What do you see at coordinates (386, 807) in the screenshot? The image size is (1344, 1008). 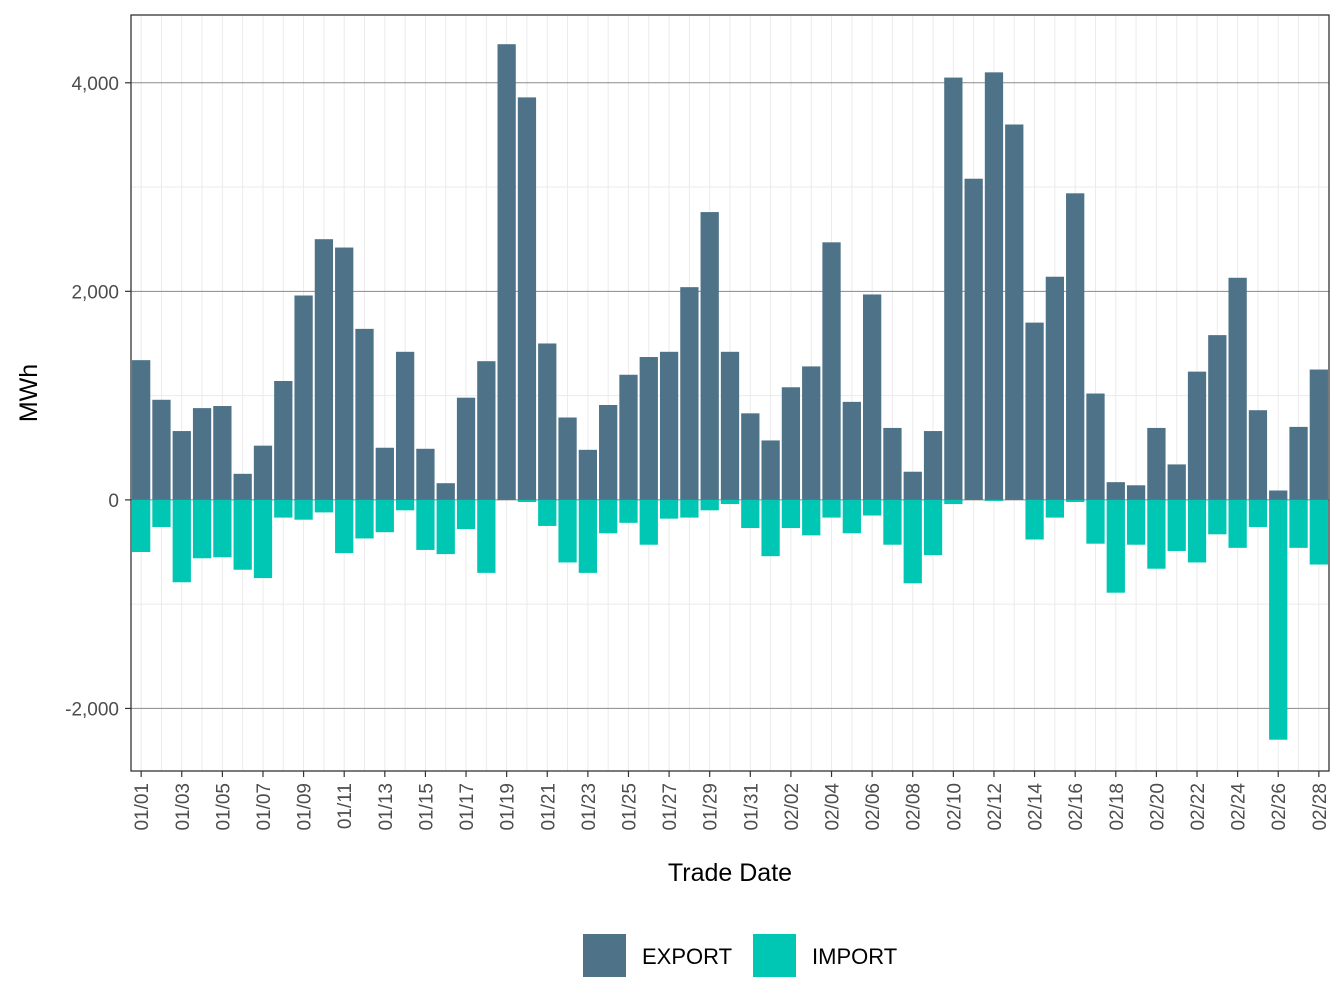 I see `x-tick-label: 01/13` at bounding box center [386, 807].